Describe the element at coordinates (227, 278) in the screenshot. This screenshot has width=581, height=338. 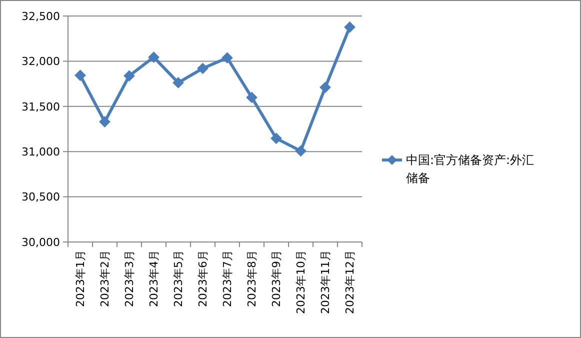
I see `x-tick-label: 2023年7月` at that location.